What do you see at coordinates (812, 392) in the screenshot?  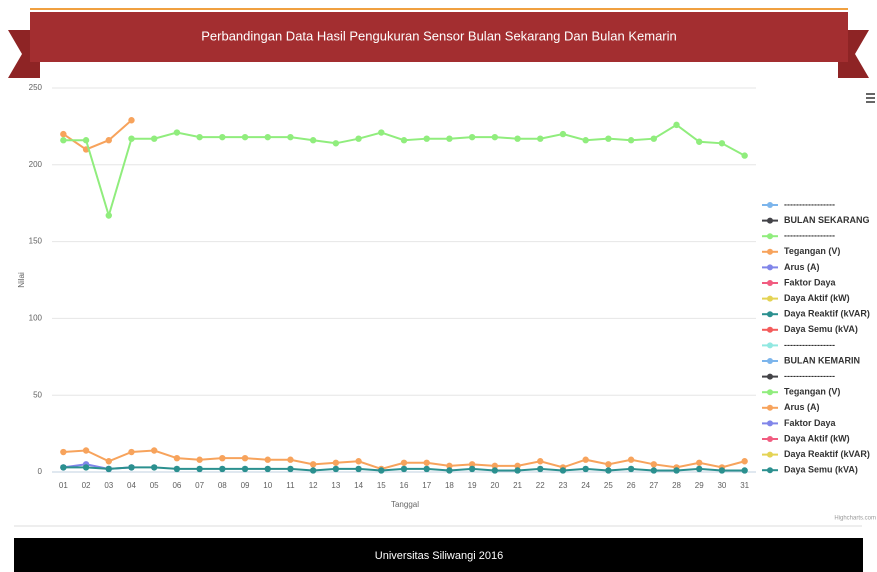 I see `legend-label: Tegangan (V)` at bounding box center [812, 392].